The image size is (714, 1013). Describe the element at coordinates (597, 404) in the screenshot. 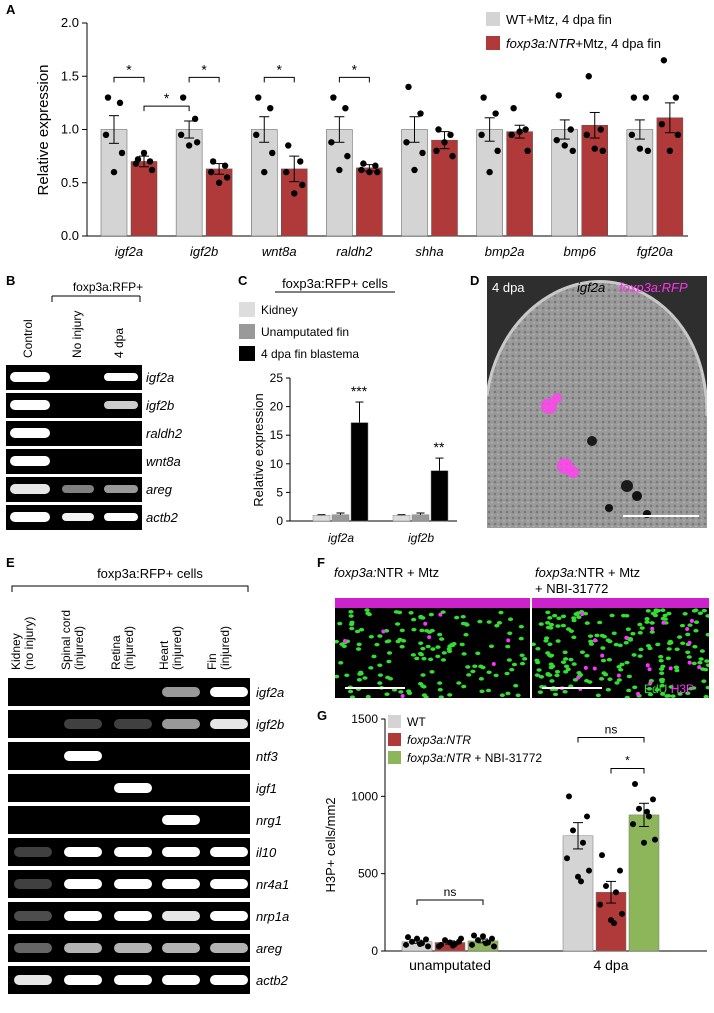

I see `micrograph-d-image` at that location.